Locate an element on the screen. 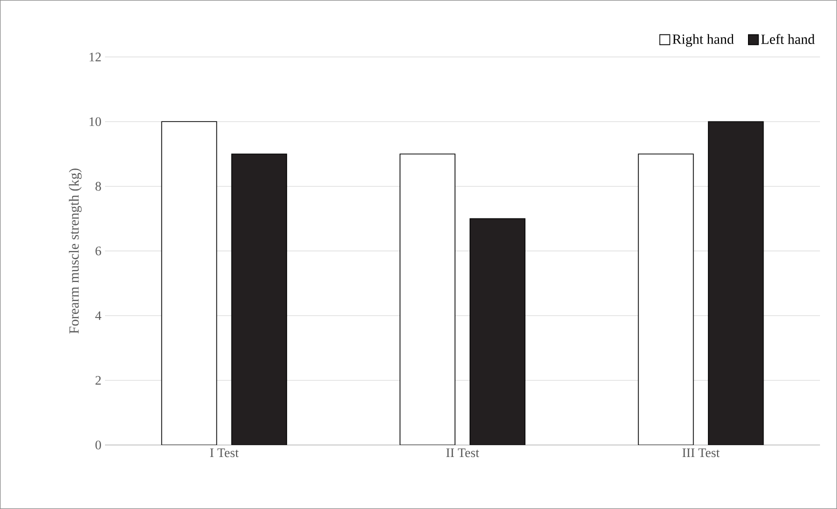 This screenshot has height=509, width=837. y-tick-label: 6 is located at coordinates (99, 251).